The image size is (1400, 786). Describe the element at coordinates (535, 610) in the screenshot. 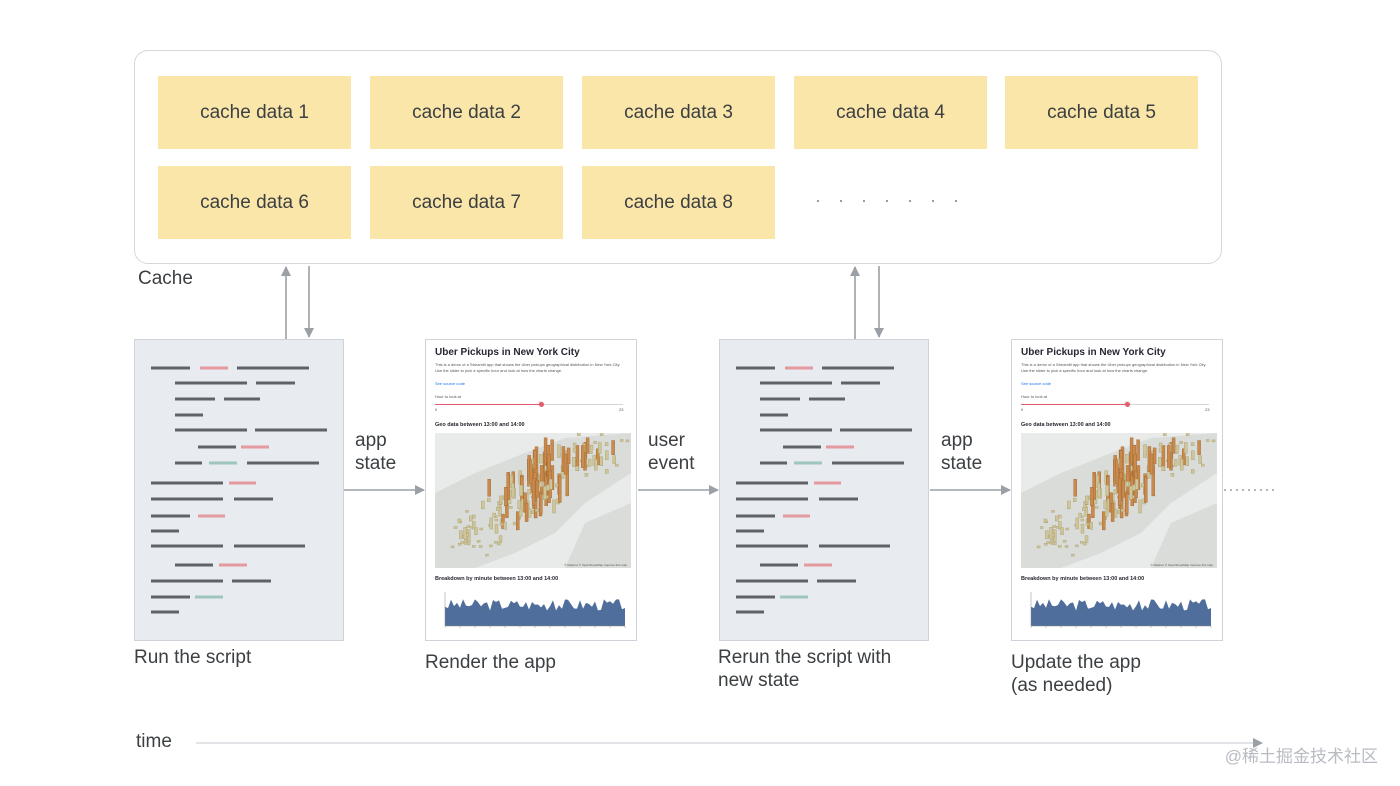

I see `minute-area-chart` at that location.